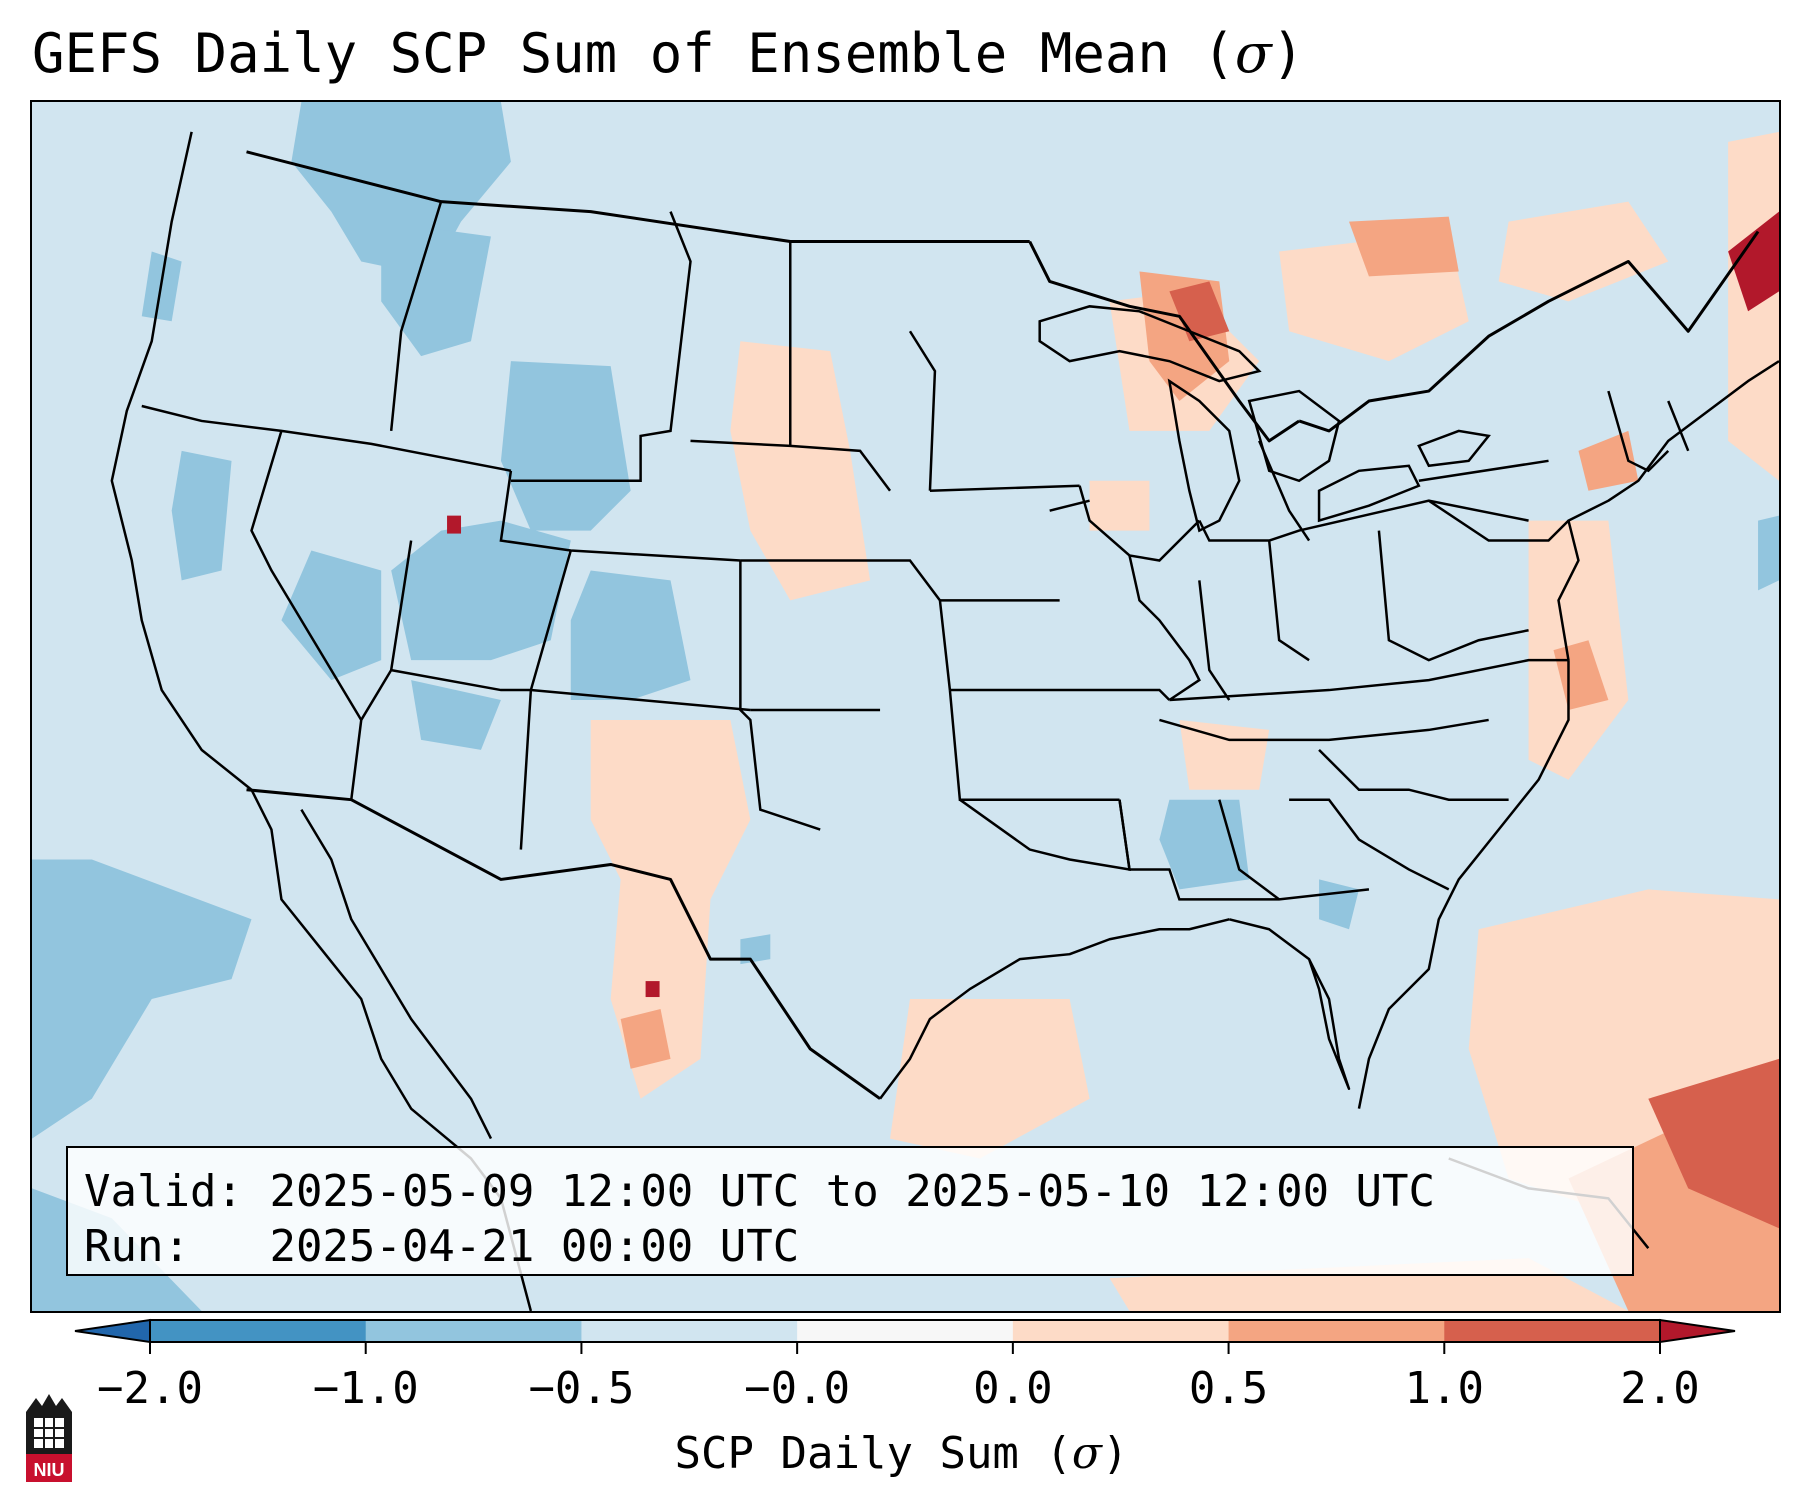 Image resolution: width=1803 pixels, height=1506 pixels. Describe the element at coordinates (850, 1246) in the screenshot. I see `run-time-line: Run: 2025-04-21 00:00 UTC` at that location.